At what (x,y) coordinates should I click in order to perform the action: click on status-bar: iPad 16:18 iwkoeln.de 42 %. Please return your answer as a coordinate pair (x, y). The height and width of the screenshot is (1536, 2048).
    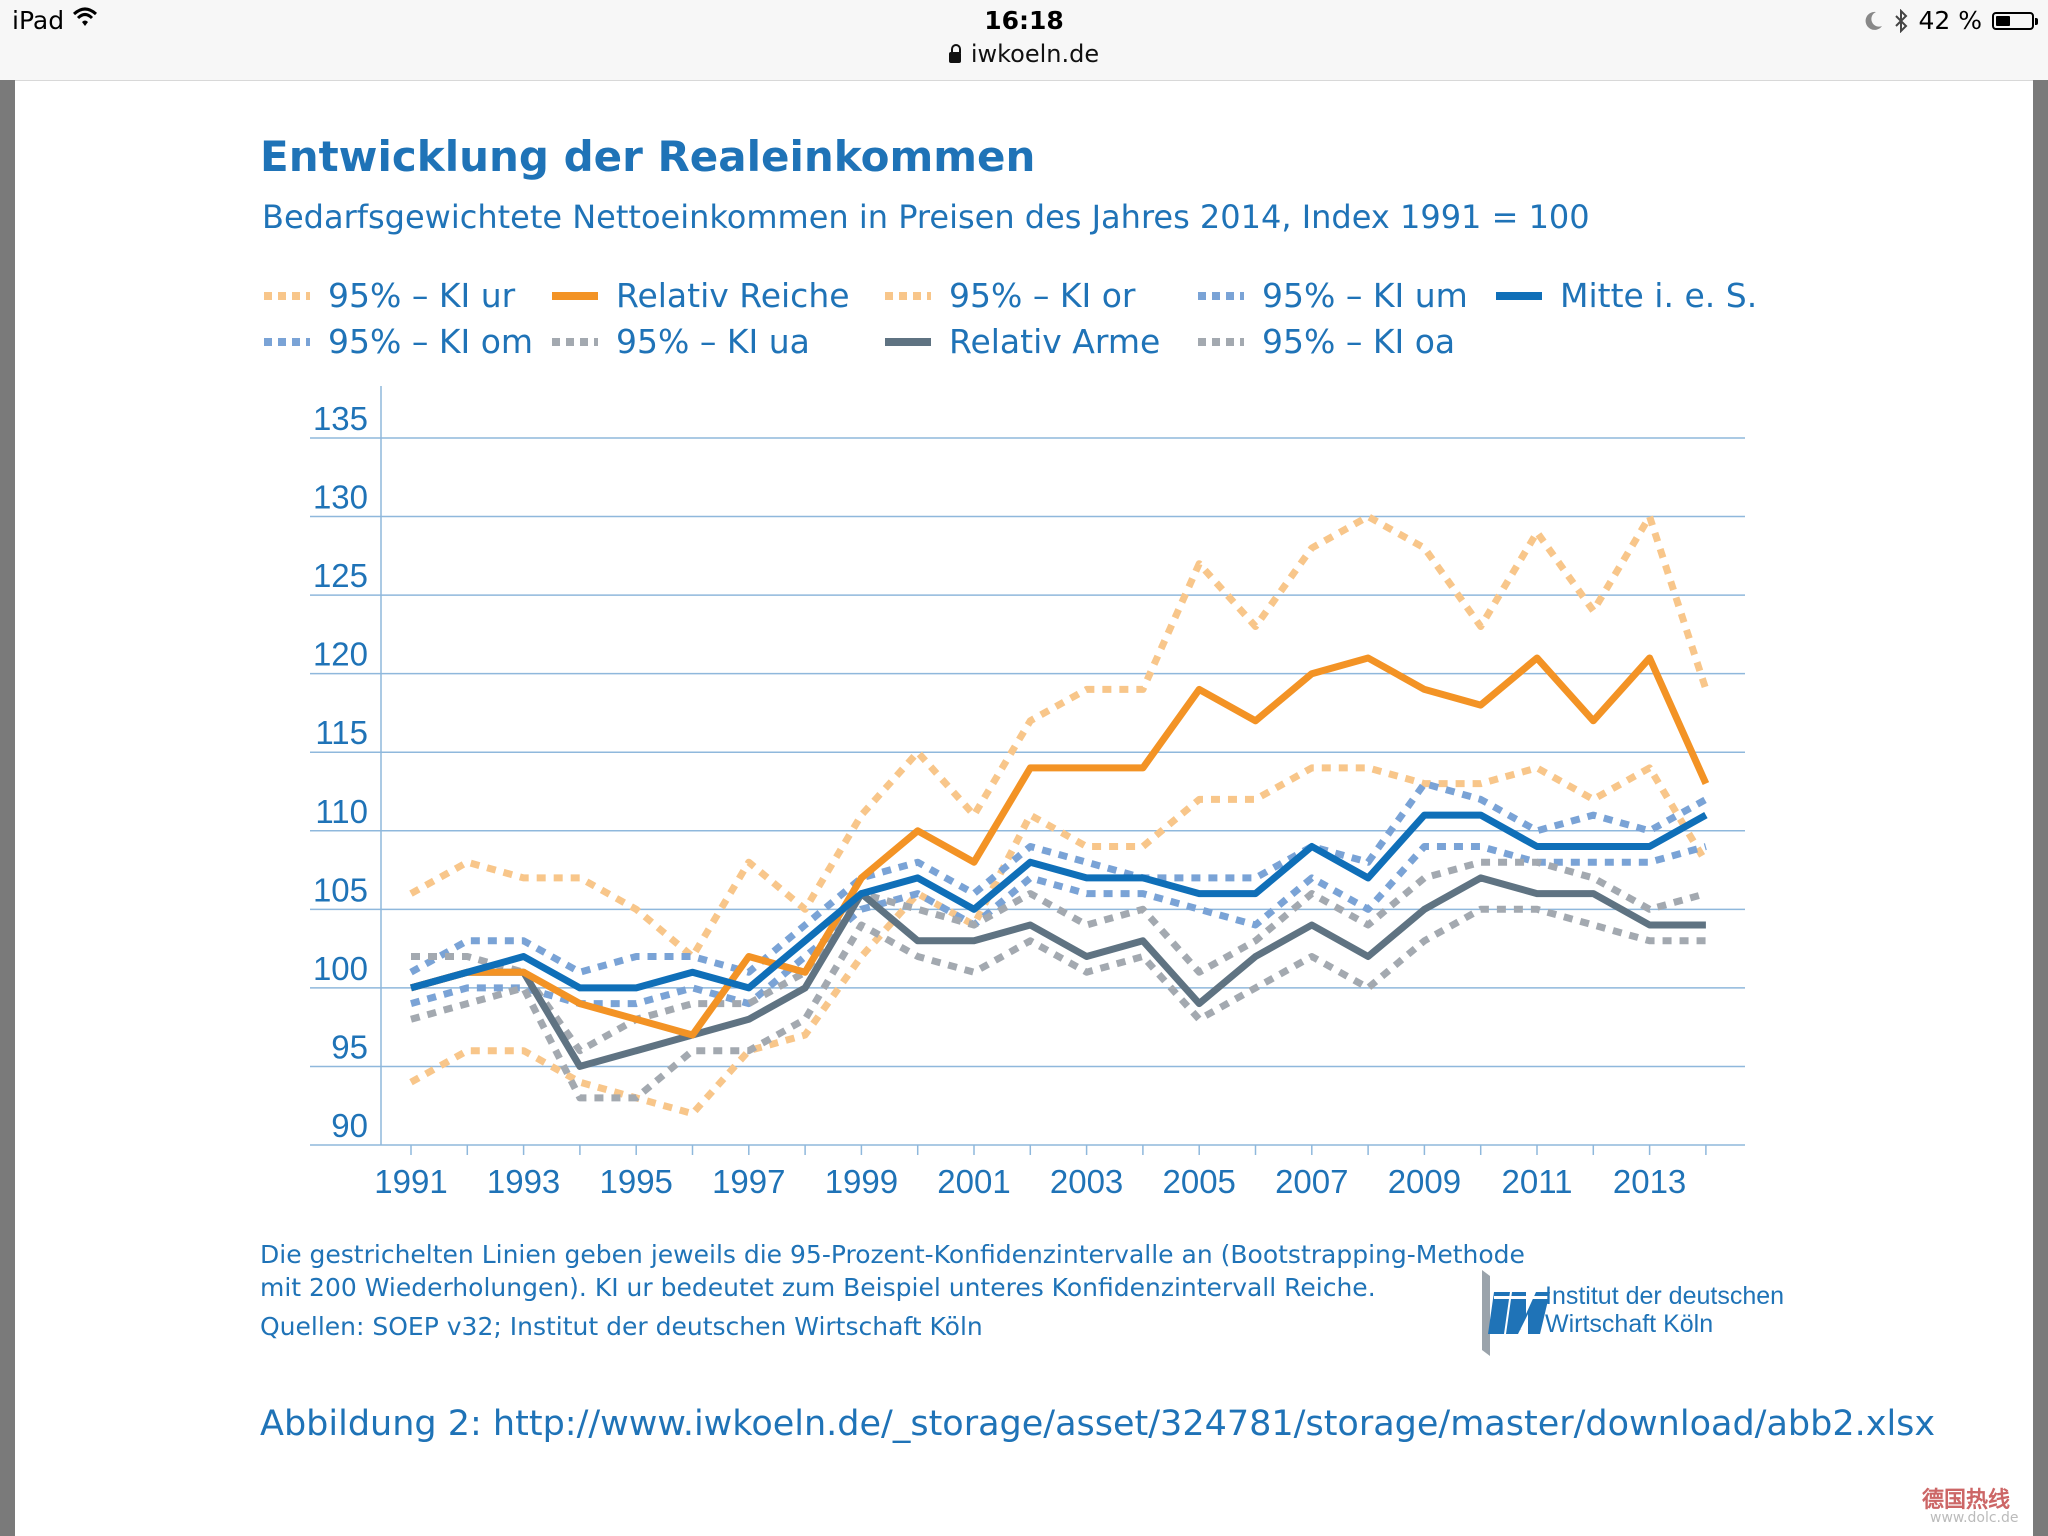
    Looking at the image, I should click on (1024, 40).